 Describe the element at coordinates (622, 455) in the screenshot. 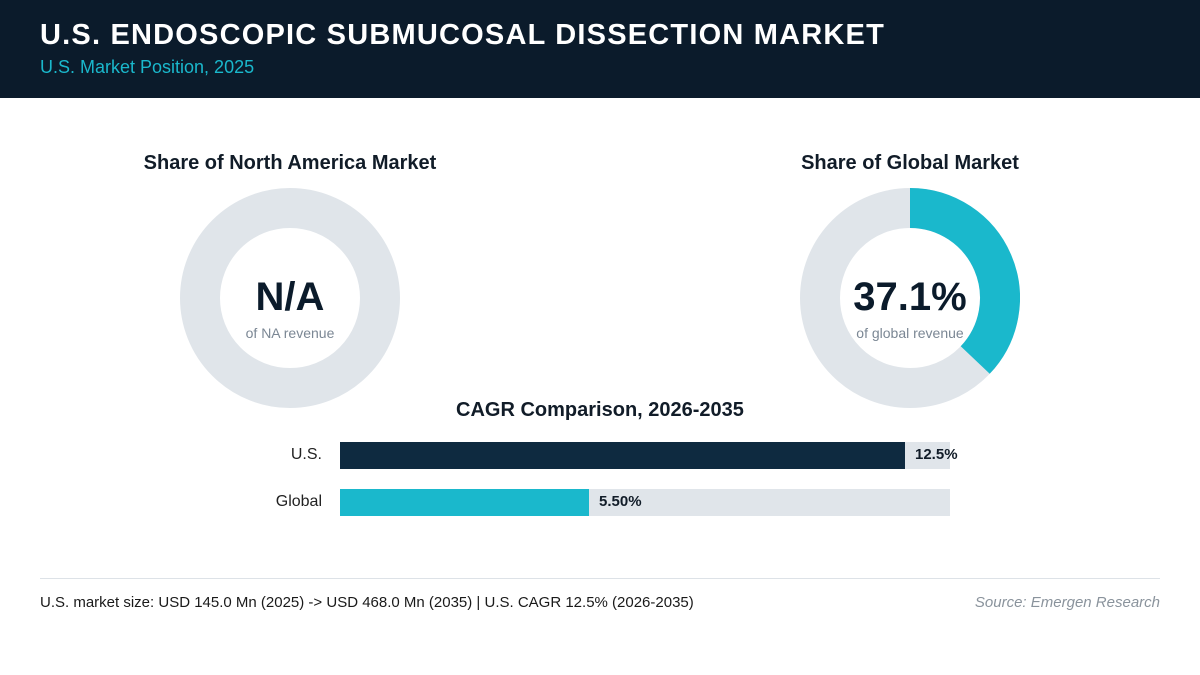

I see `bar-us` at that location.